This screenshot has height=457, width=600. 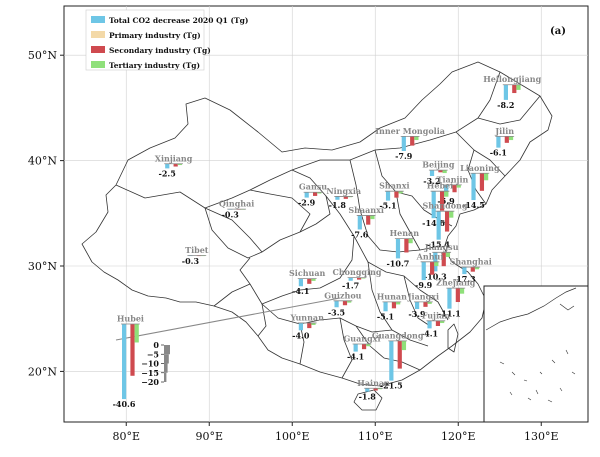 What do you see at coordinates (477, 268) in the screenshot?
I see `bar-tertiary-shanghai` at bounding box center [477, 268].